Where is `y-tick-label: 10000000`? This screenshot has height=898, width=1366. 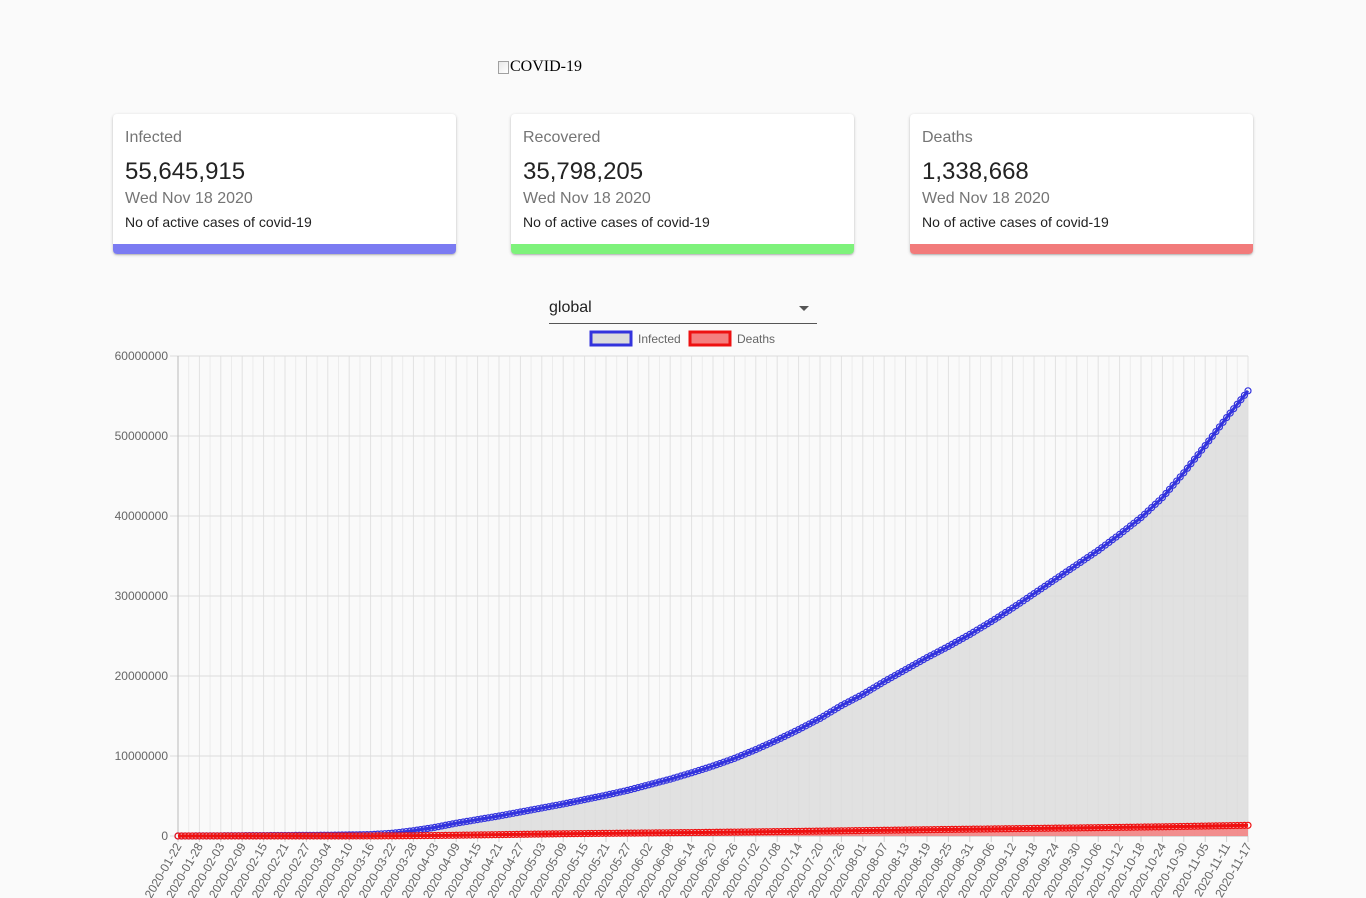
y-tick-label: 10000000 is located at coordinates (142, 756).